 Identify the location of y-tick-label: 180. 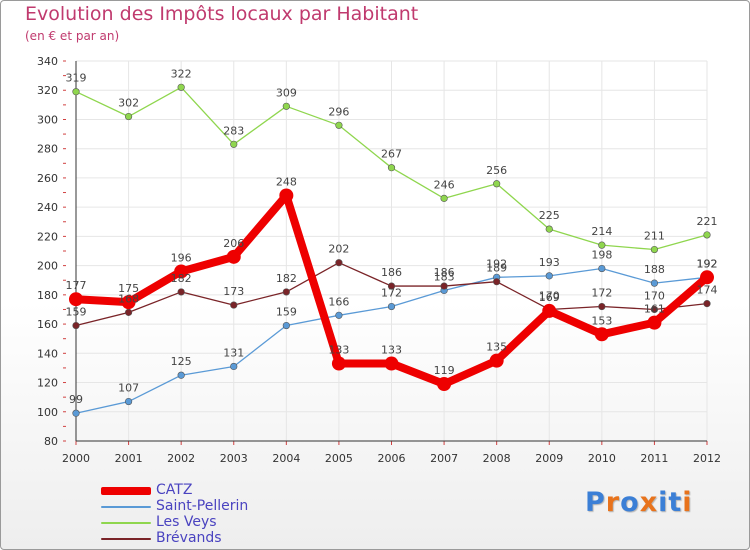
(47, 295).